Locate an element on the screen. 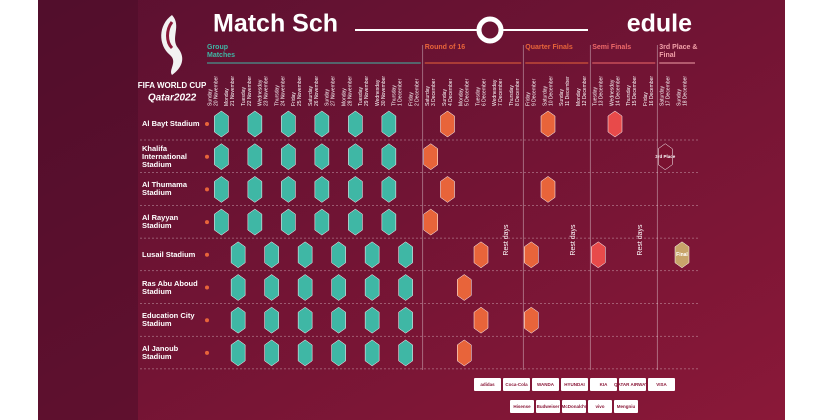 The image size is (820, 420). sponsor-name: Coca-Cola is located at coordinates (516, 384).